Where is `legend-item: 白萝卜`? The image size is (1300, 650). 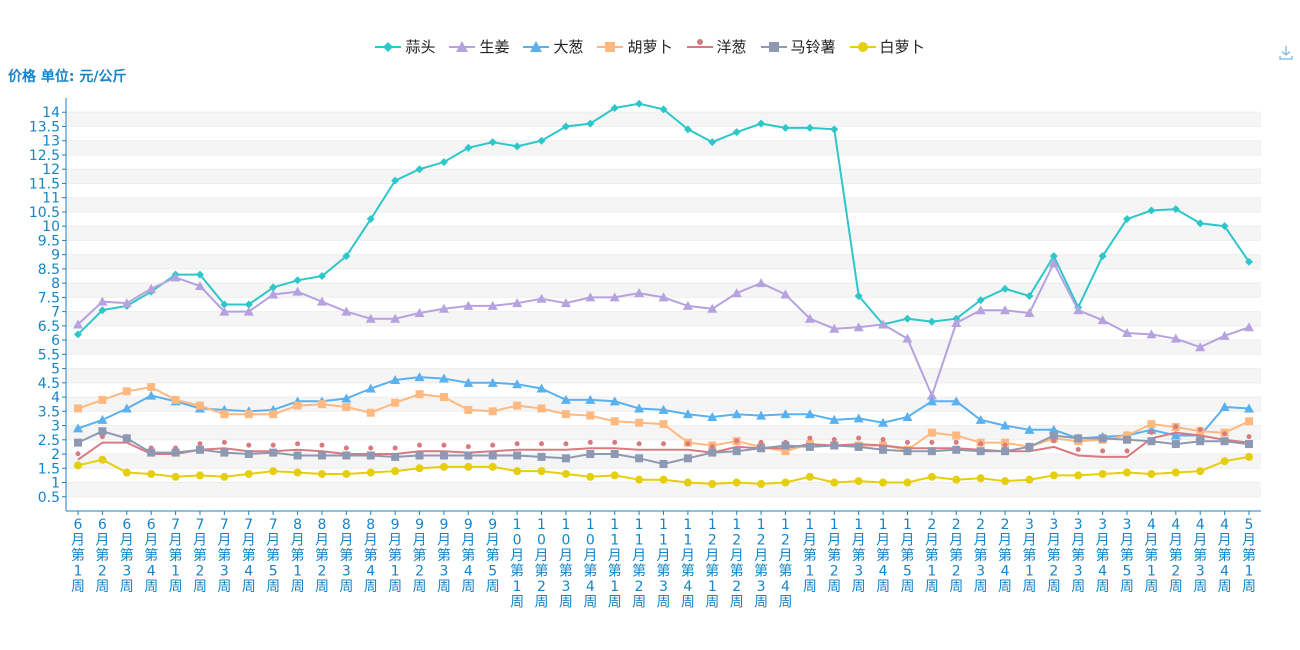
legend-item: 白萝卜 is located at coordinates (887, 46).